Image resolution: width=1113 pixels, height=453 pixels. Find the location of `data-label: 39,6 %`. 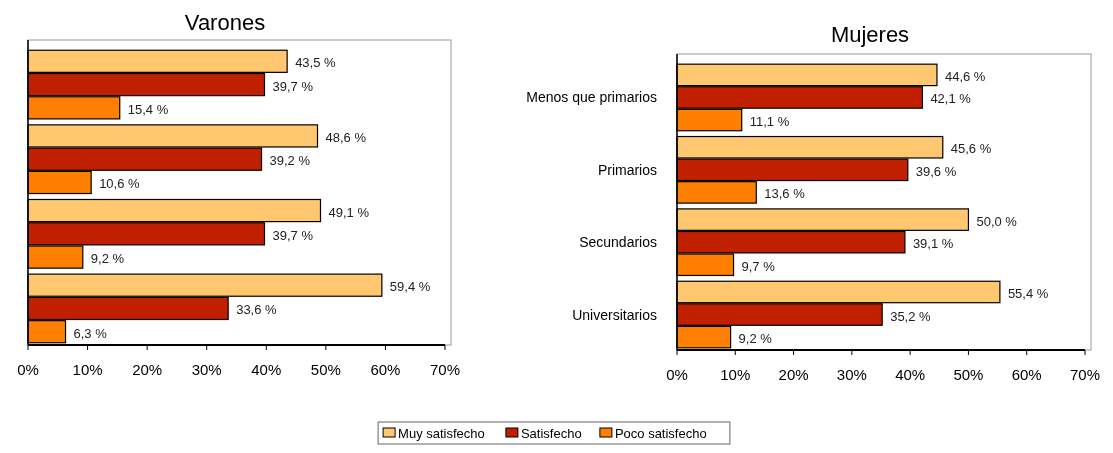

data-label: 39,6 % is located at coordinates (936, 171).